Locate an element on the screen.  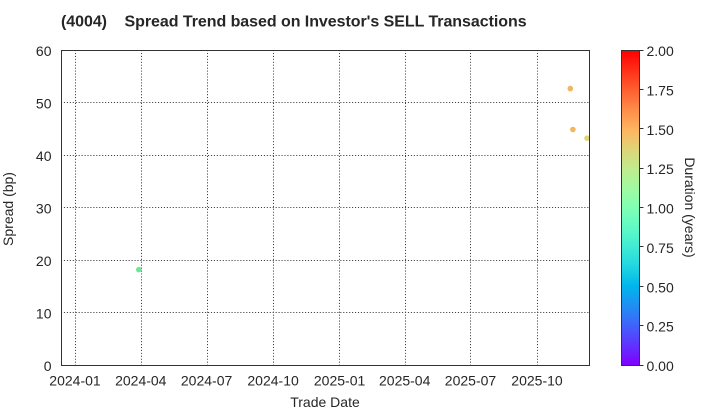
svg-text: 40 is located at coordinates (44, 156).